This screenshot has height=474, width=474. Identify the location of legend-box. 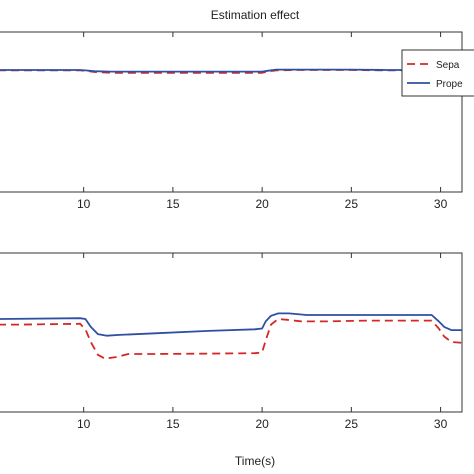
(437, 73).